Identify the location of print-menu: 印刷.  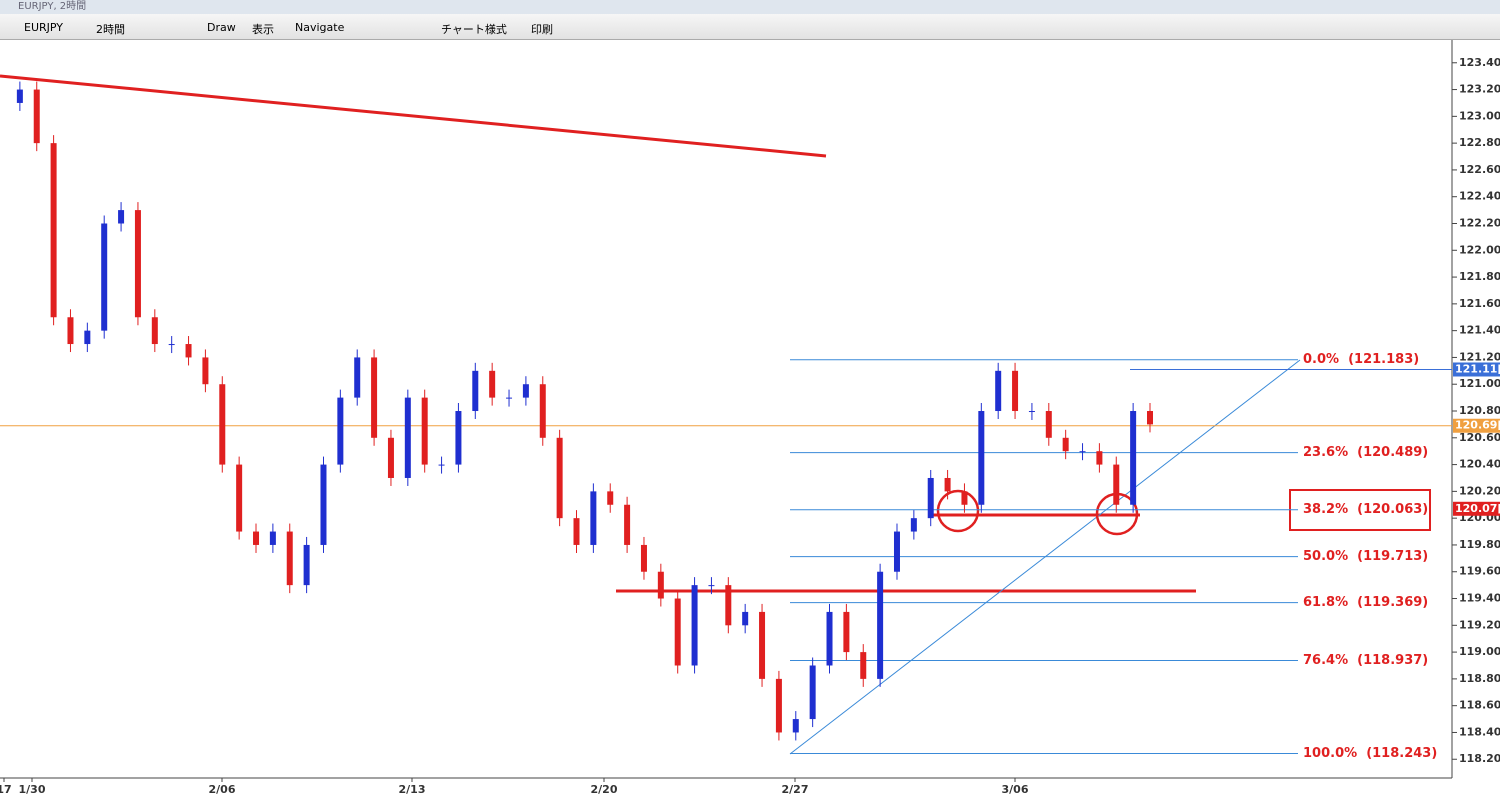
(542, 29).